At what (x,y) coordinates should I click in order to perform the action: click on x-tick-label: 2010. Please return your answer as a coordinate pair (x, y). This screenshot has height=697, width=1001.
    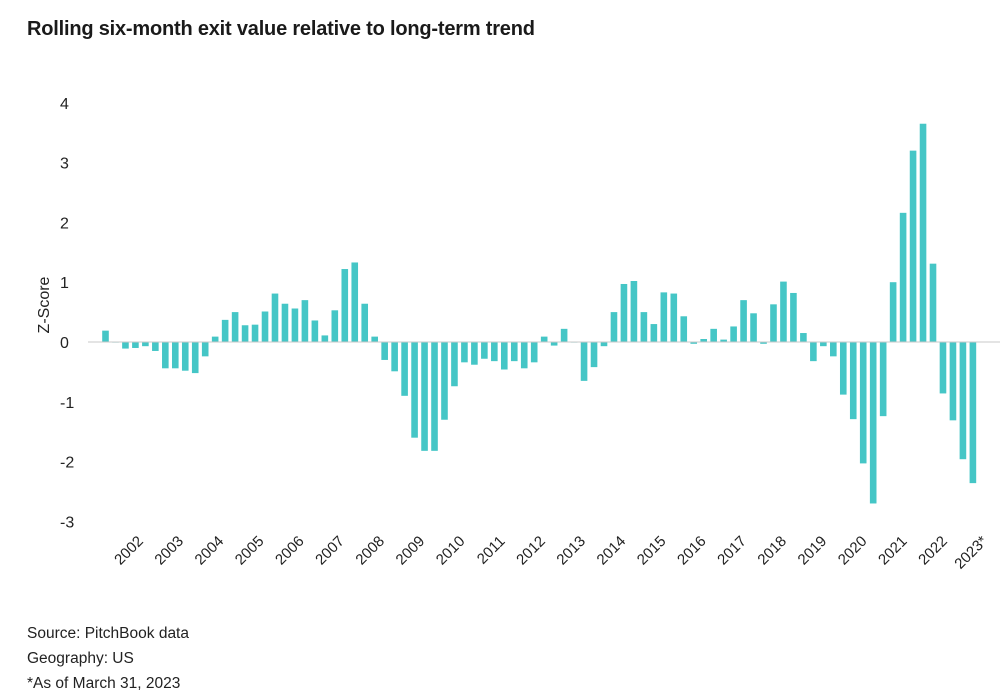
    Looking at the image, I should click on (451, 551).